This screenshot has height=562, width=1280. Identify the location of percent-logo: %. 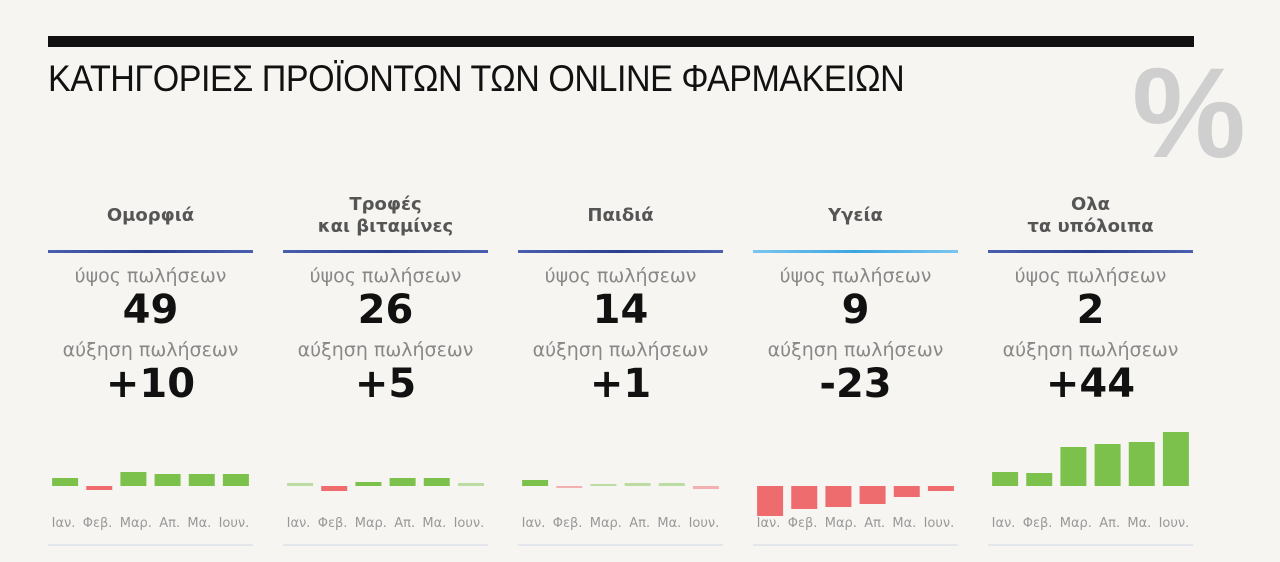
(1189, 113).